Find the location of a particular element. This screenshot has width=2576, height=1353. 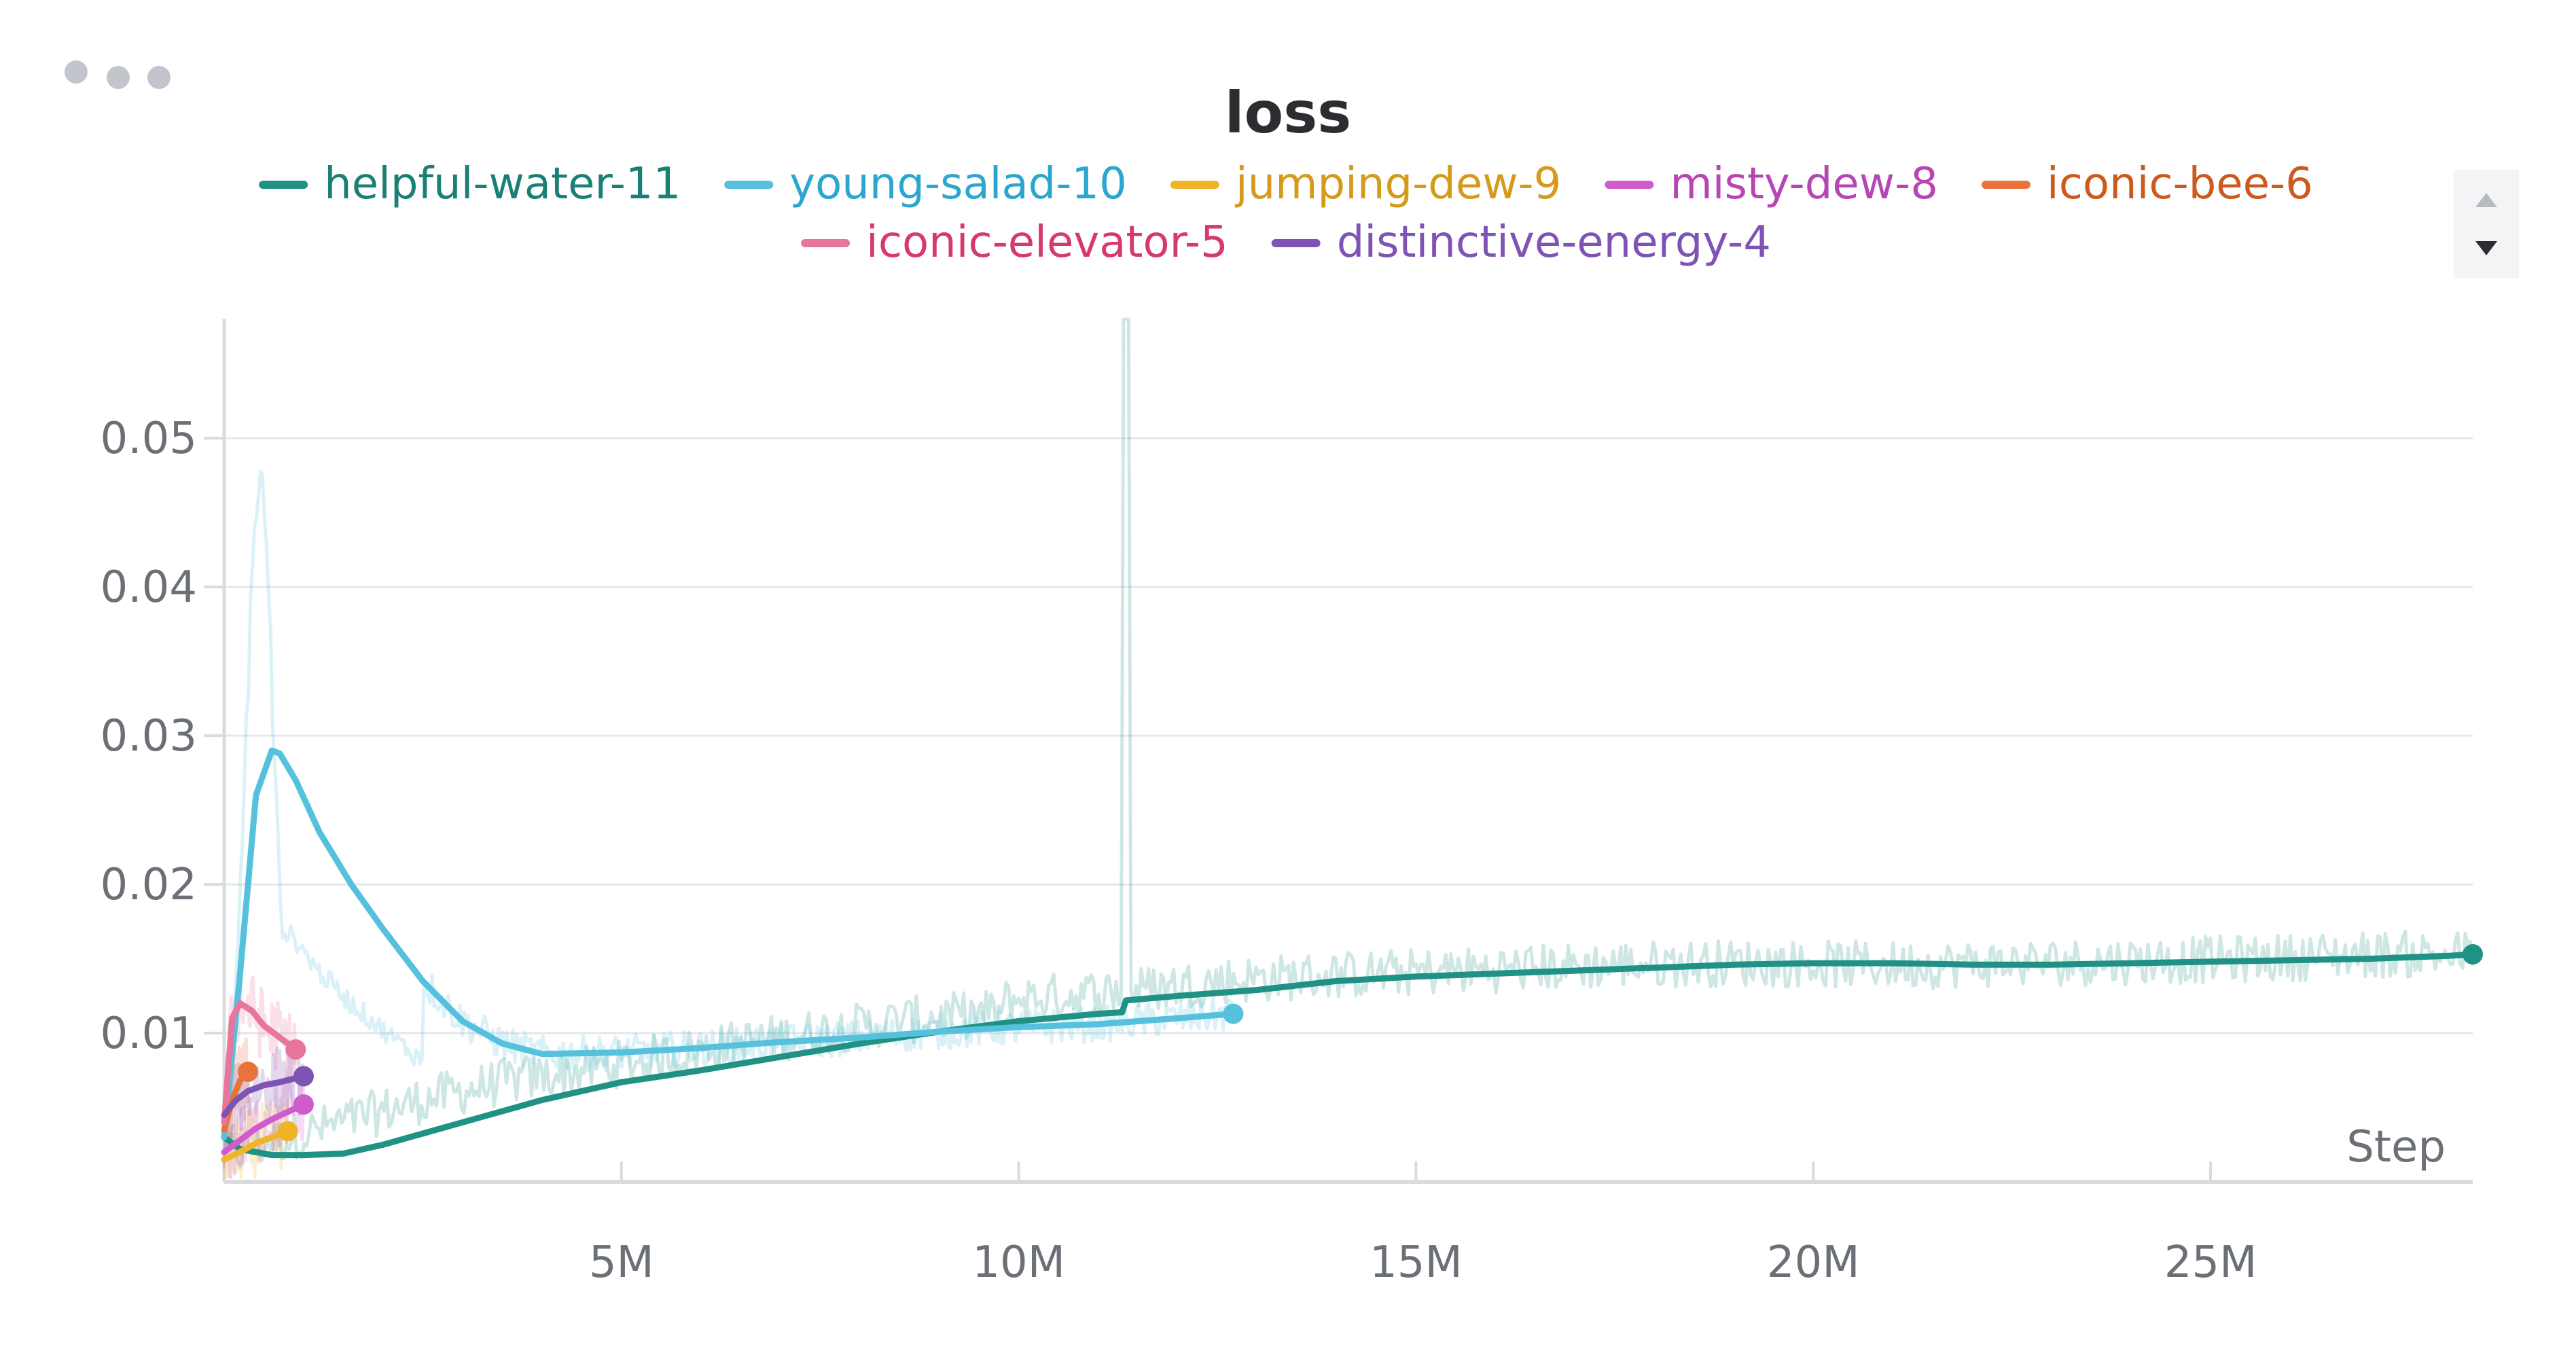

y-tick-label: 0.02 is located at coordinates (150, 885).